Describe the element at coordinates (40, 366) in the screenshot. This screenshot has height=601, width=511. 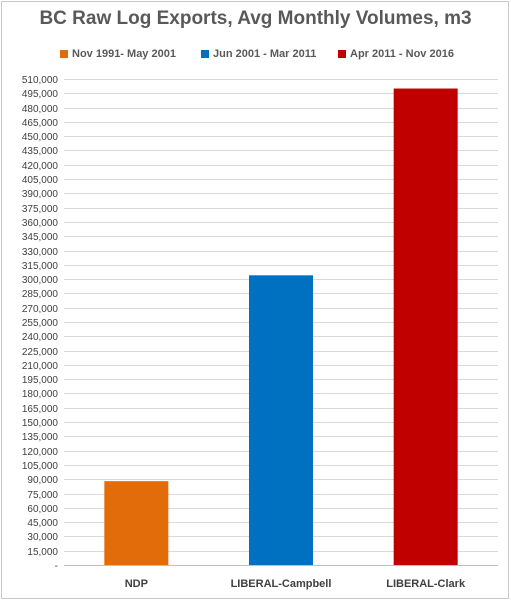
I see `y-tick-label: 210,000` at that location.